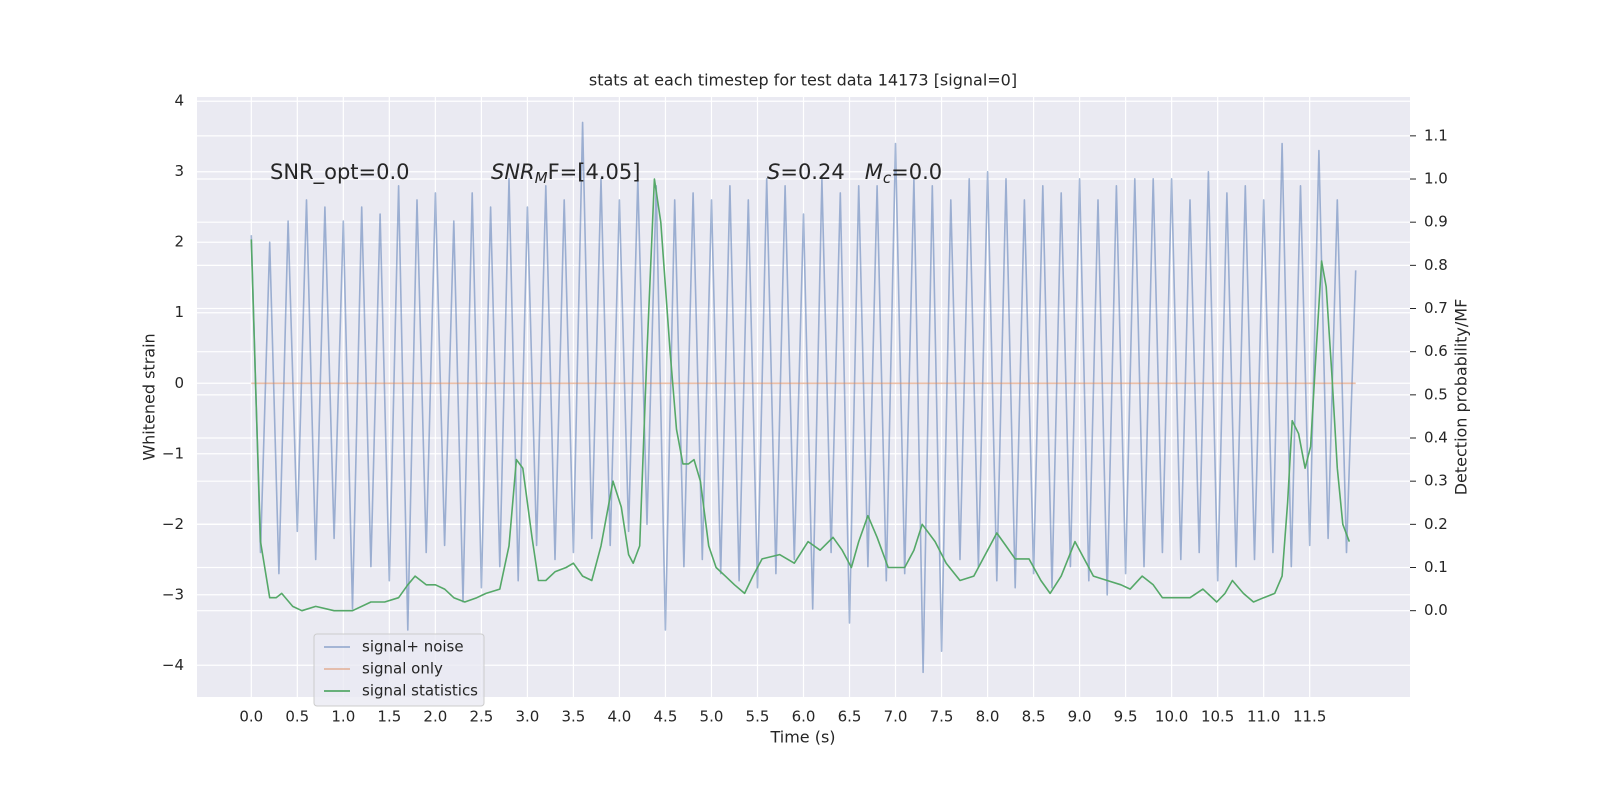  What do you see at coordinates (1436, 524) in the screenshot?
I see `y2-tick-label: 0.2` at bounding box center [1436, 524].